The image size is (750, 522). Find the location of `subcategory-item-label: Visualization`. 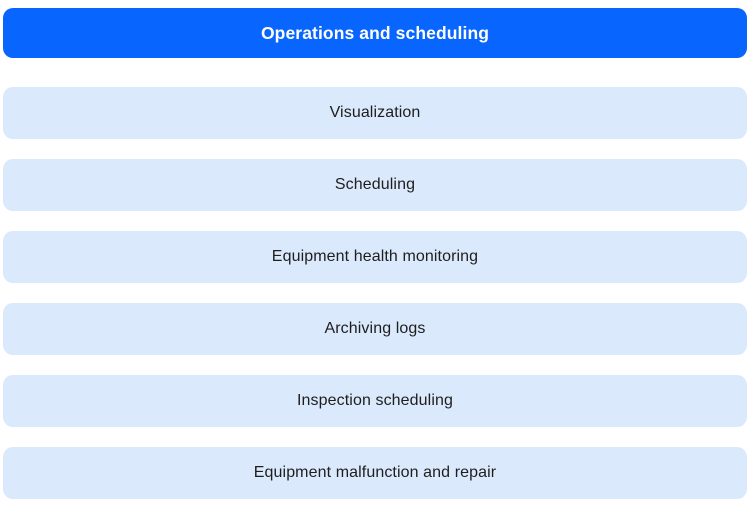

subcategory-item-label: Visualization is located at coordinates (375, 112).